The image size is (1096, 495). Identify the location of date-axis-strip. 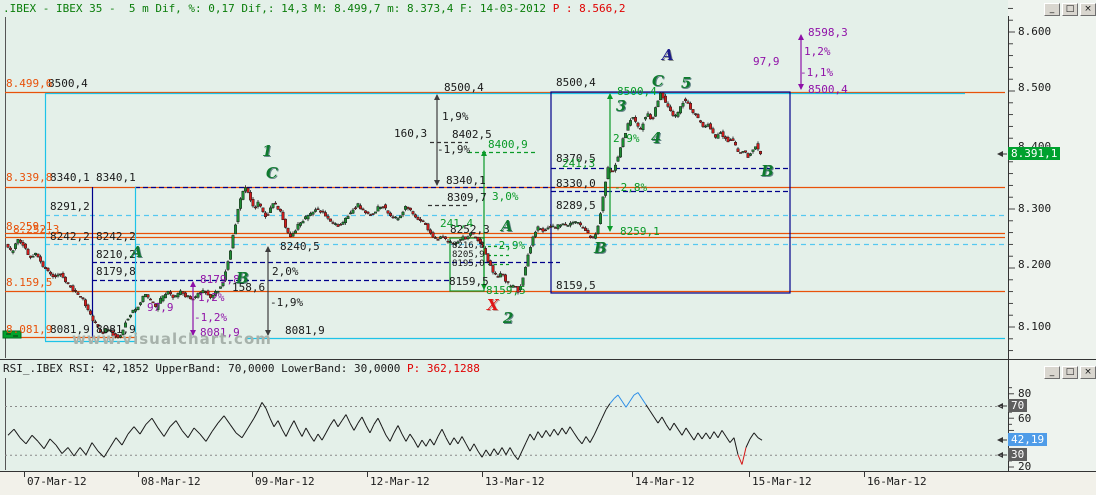
(548, 483).